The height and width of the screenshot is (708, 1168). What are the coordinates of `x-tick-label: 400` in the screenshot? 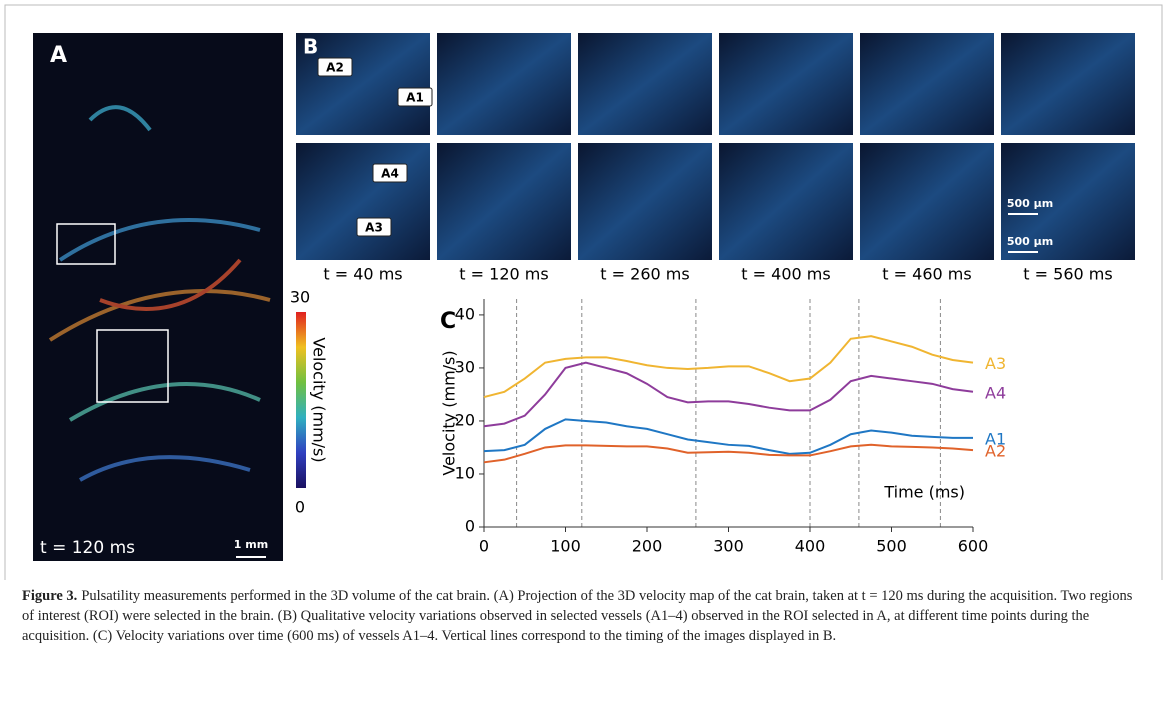 It's located at (810, 546).